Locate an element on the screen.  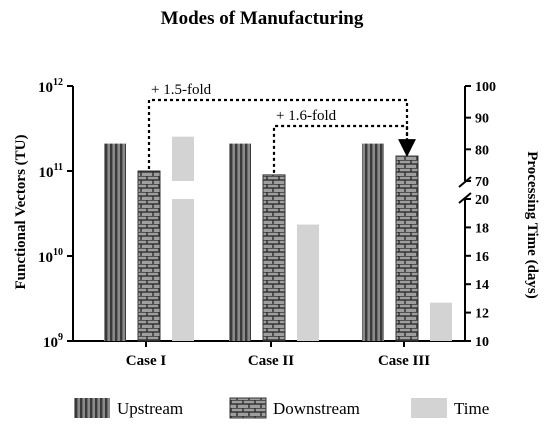
right-tick-label: 14 is located at coordinates (482, 285).